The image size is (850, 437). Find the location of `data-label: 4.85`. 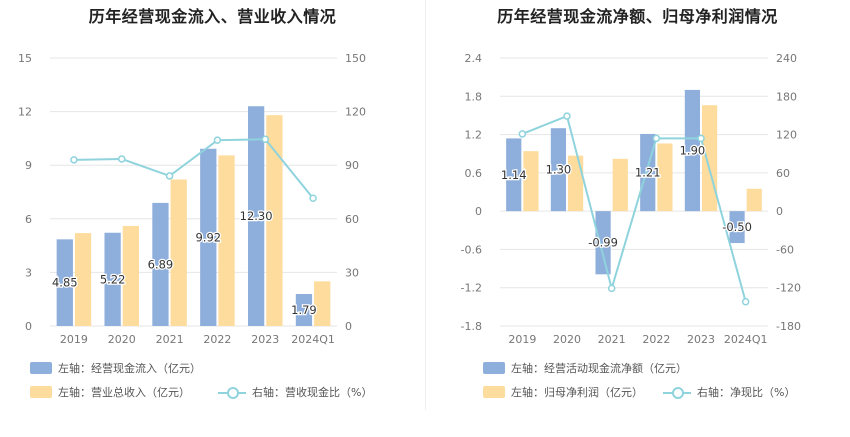

data-label: 4.85 is located at coordinates (65, 283).